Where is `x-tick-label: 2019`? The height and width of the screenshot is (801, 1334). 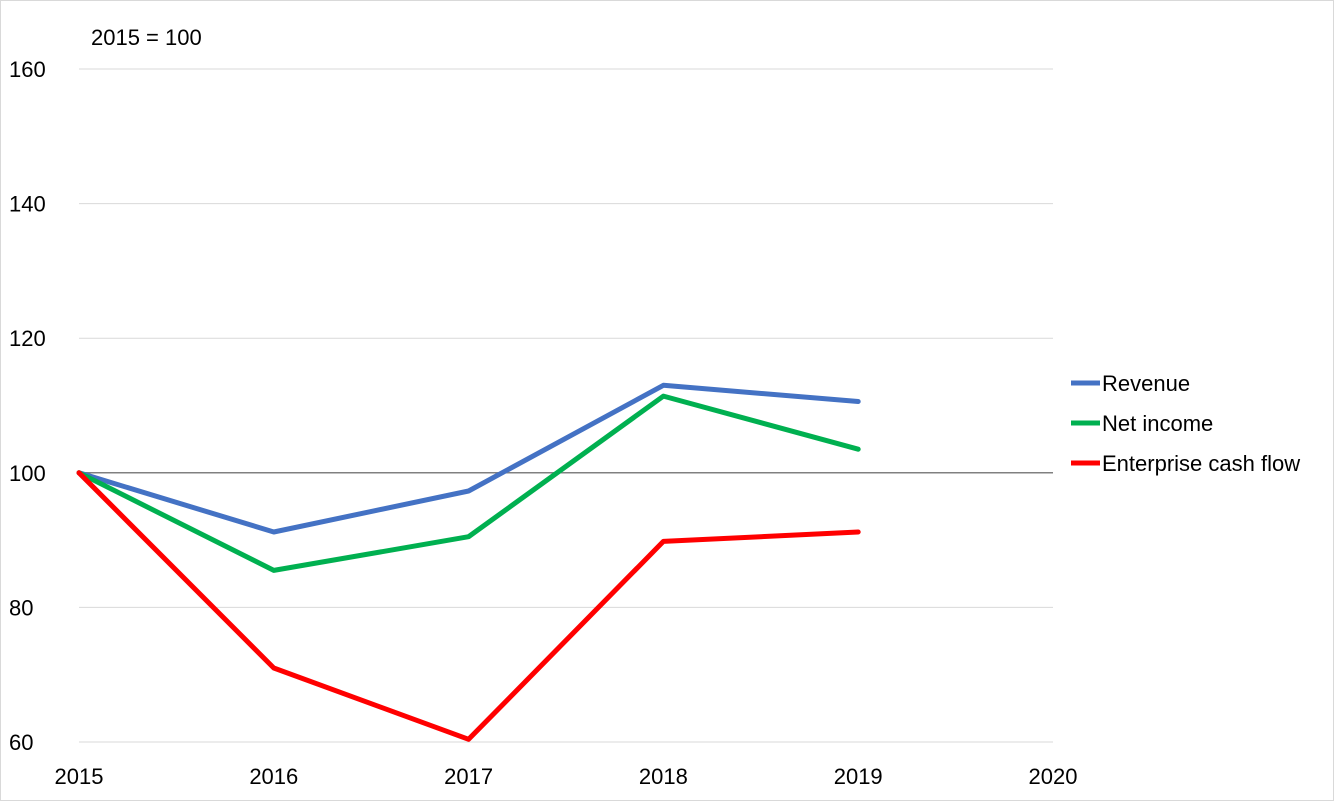
x-tick-label: 2019 is located at coordinates (858, 776).